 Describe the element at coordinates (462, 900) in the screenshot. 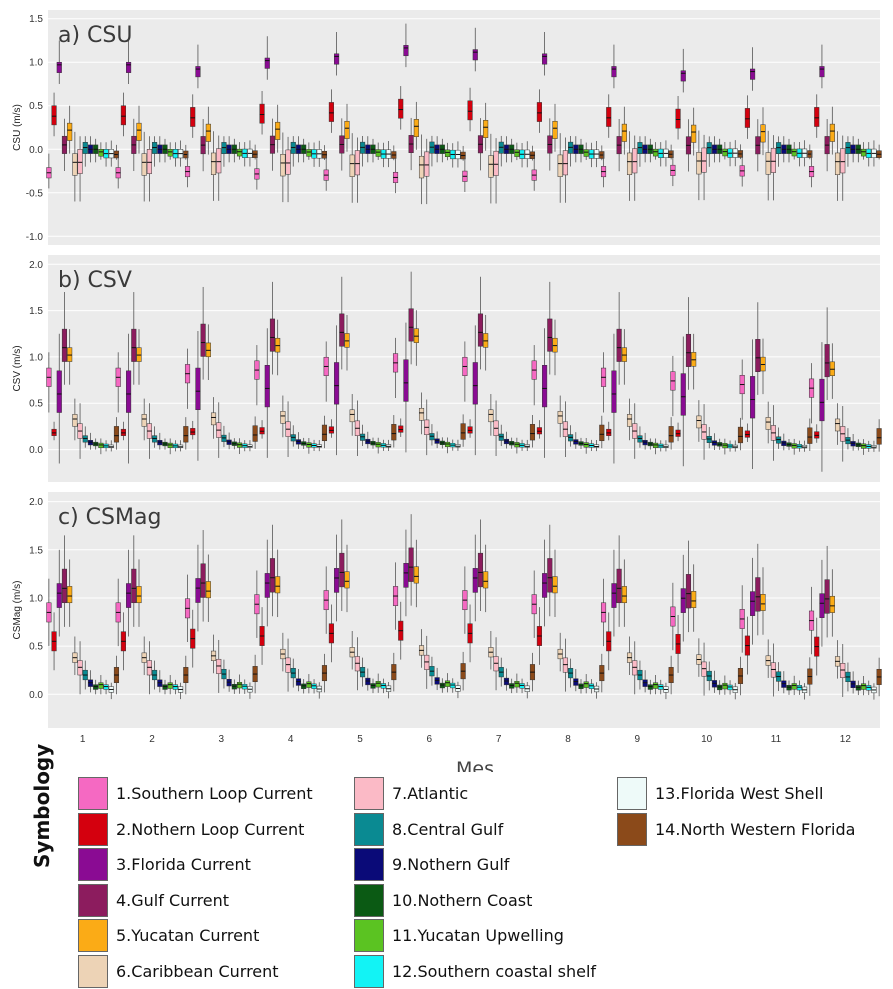

I see `legend-label: 10.Nothern Coast` at that location.